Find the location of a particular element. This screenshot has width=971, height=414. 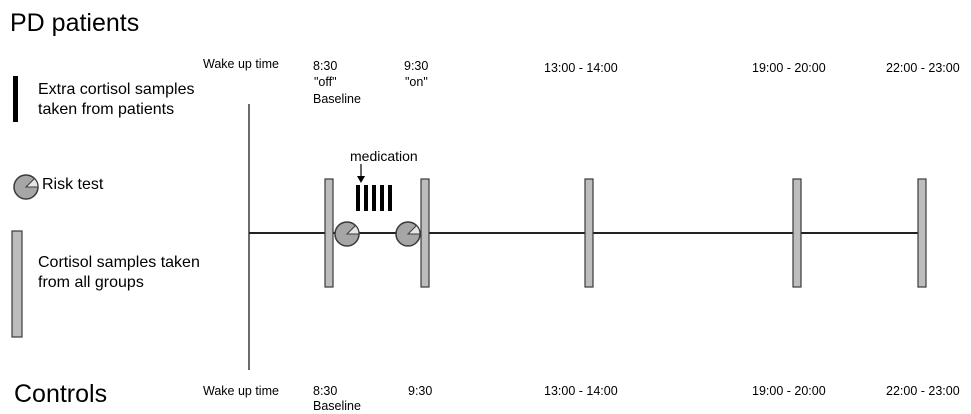

pd-wake-up-label: Wake up time is located at coordinates (241, 64).